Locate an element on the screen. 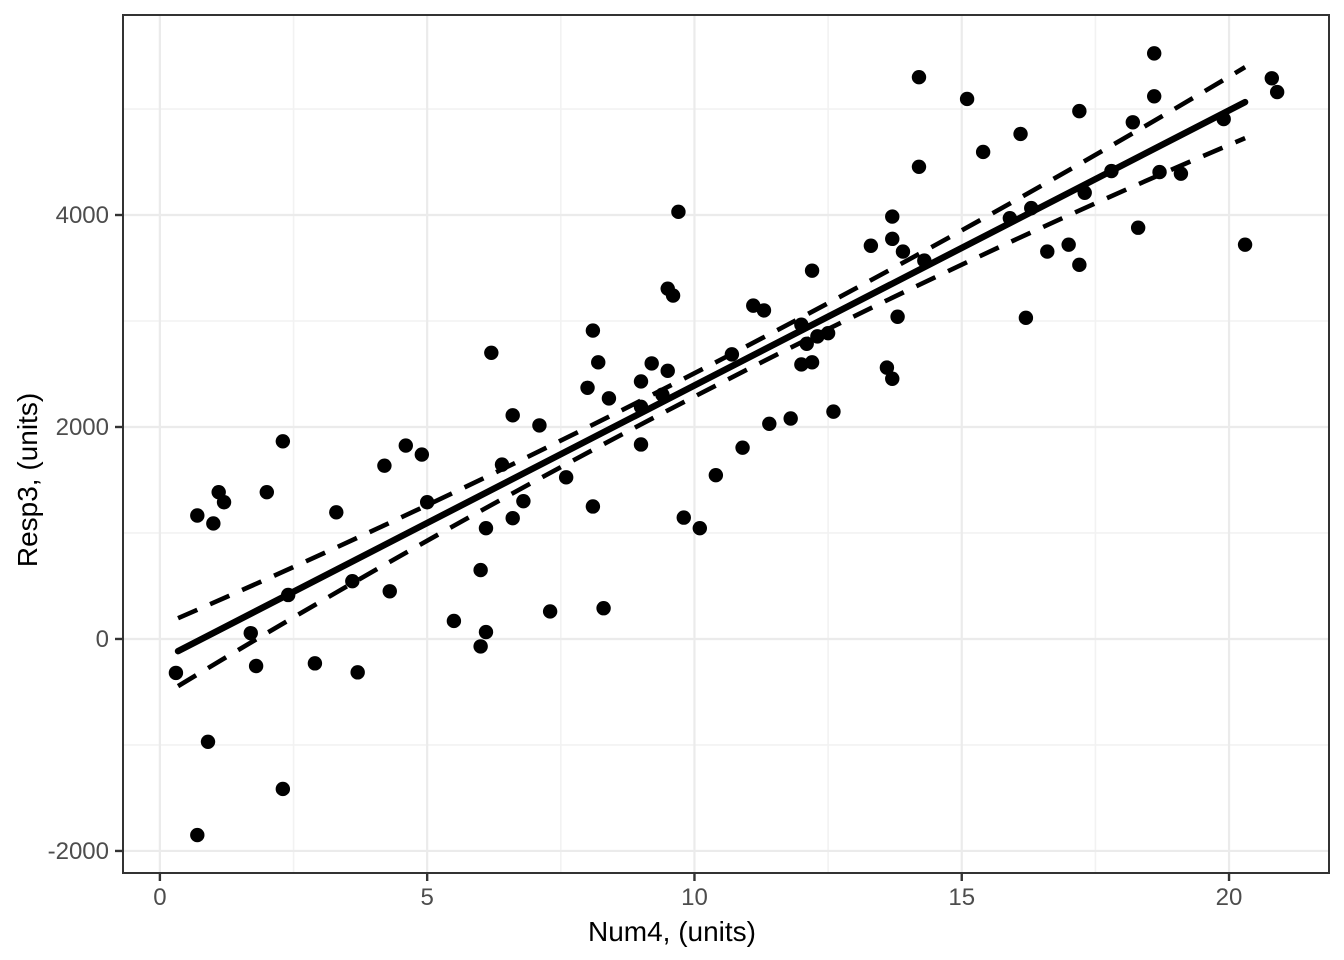 Image resolution: width=1344 pixels, height=960 pixels. x-axis-title: Num4, (units) is located at coordinates (672, 931).